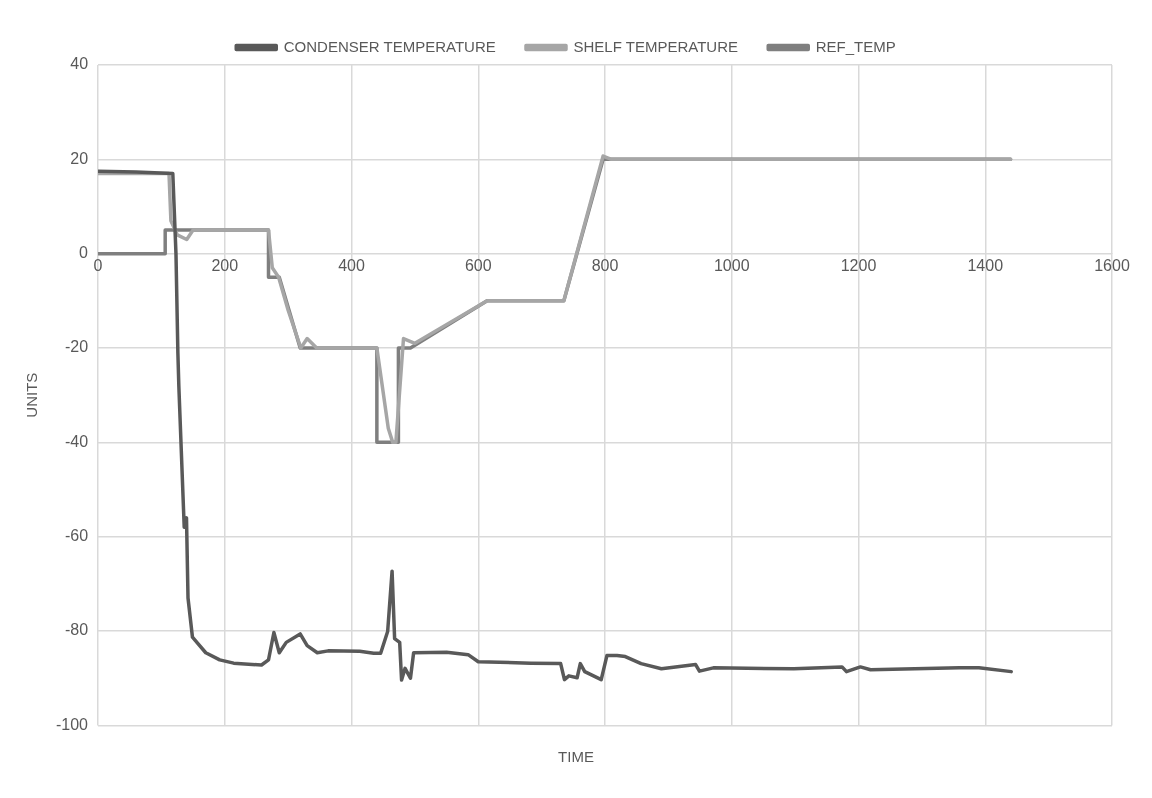  I want to click on y-tick-label: -60, so click(76, 536).